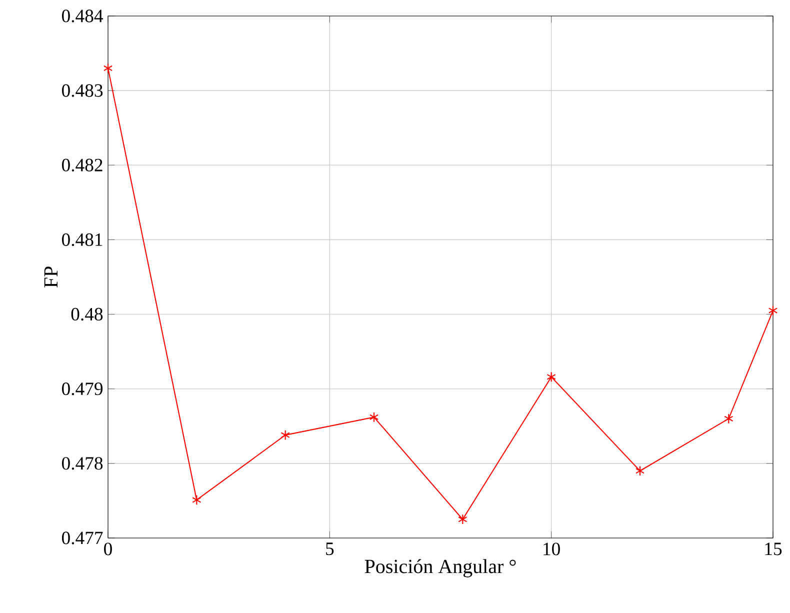 This screenshot has height=613, width=790. I want to click on y-tick-label: 0.482, so click(82, 165).